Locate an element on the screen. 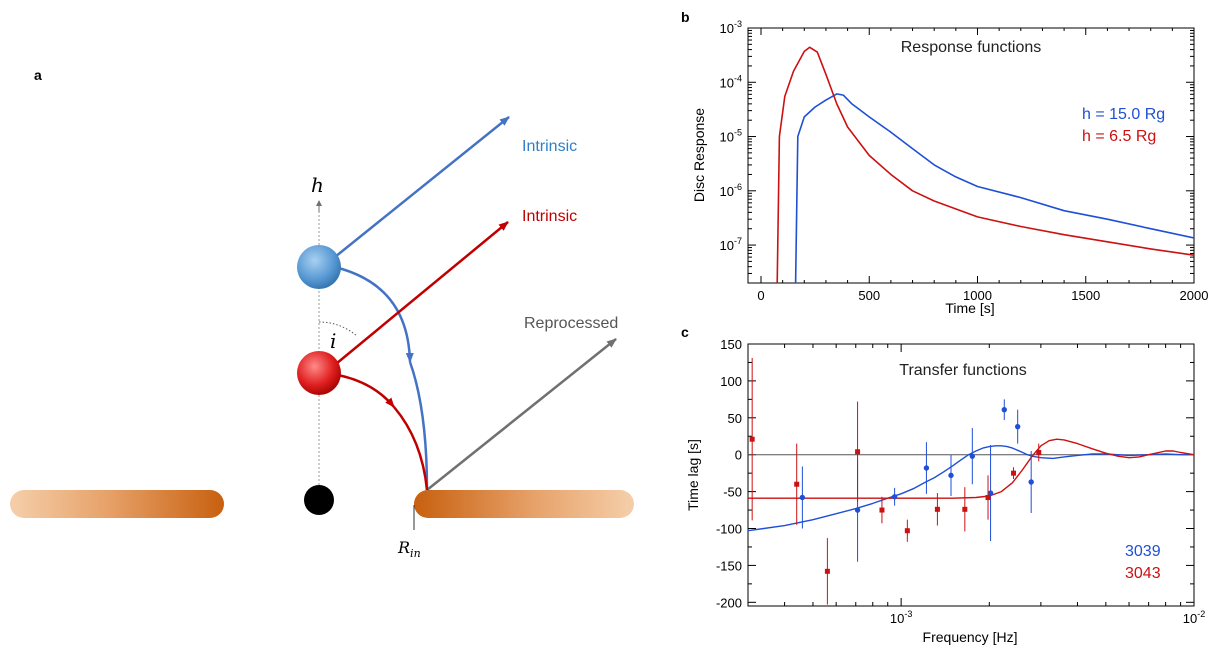  chart-b-legend-entry-0: h = 15.0 Rg is located at coordinates (1123, 114).